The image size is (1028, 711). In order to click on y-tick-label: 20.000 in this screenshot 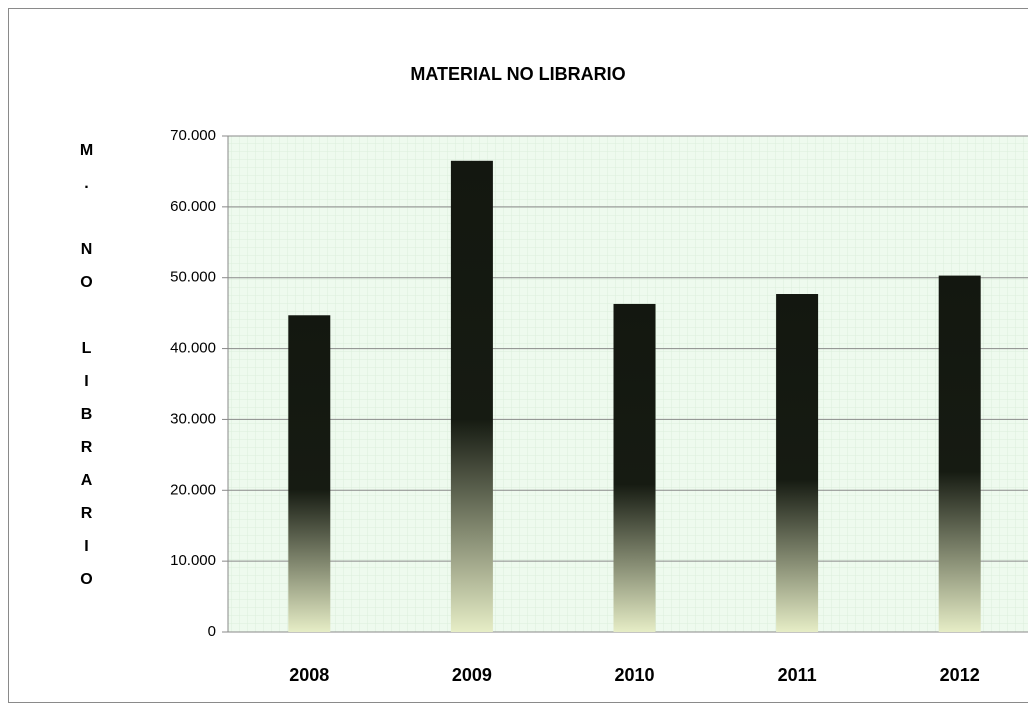, I will do `click(193, 489)`.